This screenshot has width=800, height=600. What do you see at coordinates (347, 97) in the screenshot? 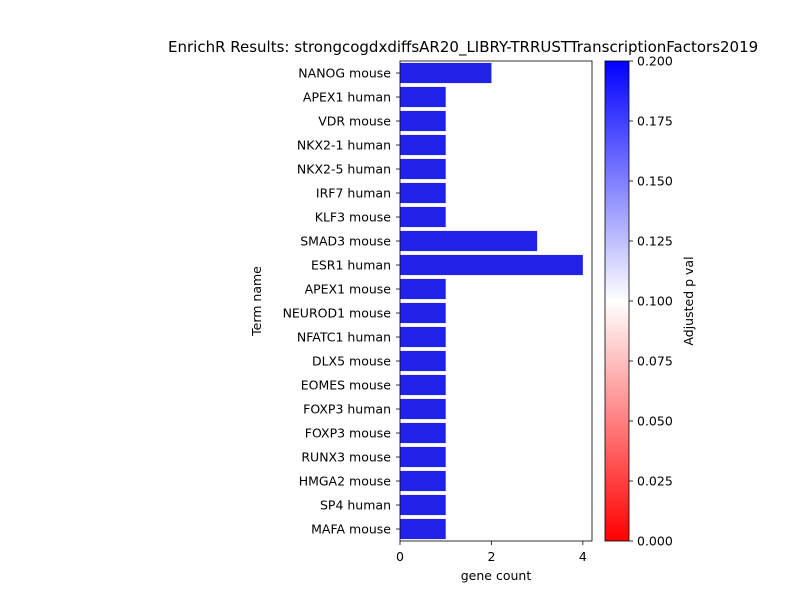
I see `y-tick-label: APEX1 human` at bounding box center [347, 97].